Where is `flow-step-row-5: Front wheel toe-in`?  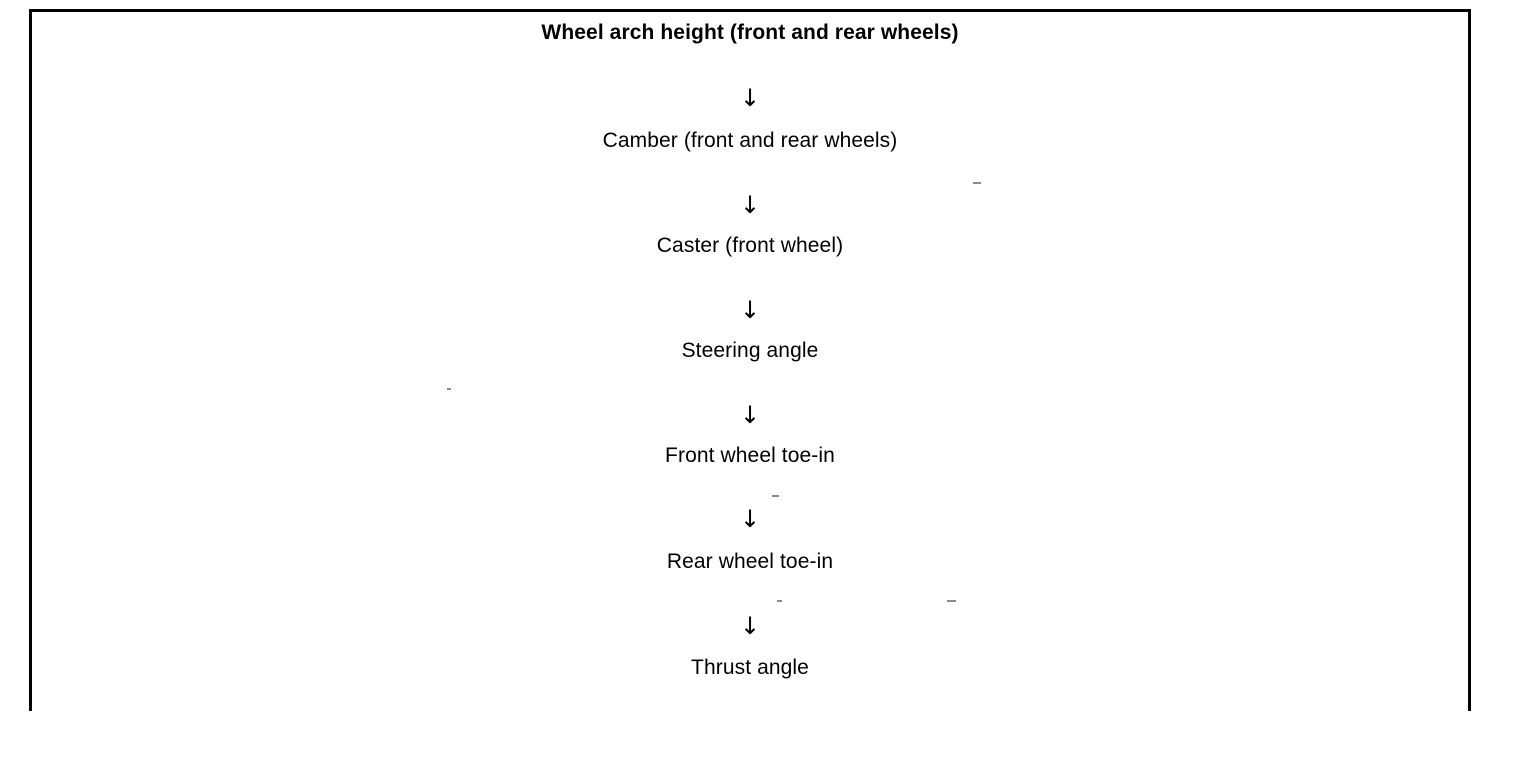 flow-step-row-5: Front wheel toe-in is located at coordinates (750, 469).